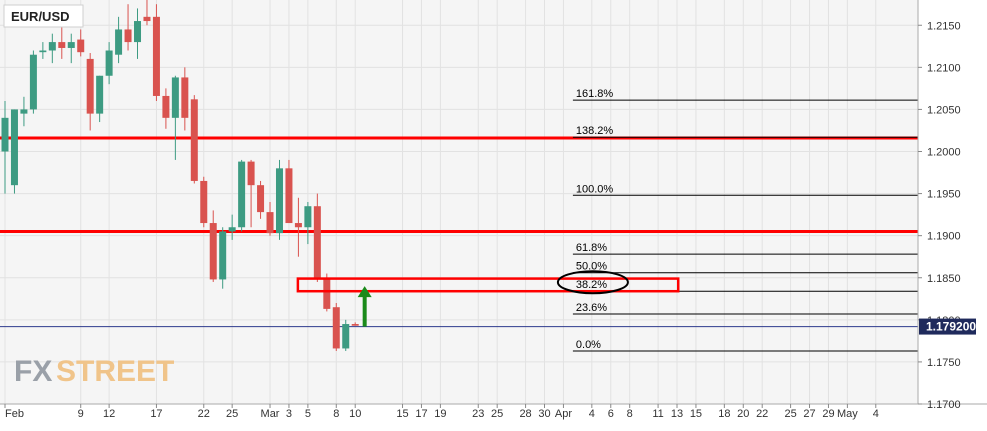 The width and height of the screenshot is (987, 431). I want to click on symbol-text: EUR/USD, so click(40, 16).